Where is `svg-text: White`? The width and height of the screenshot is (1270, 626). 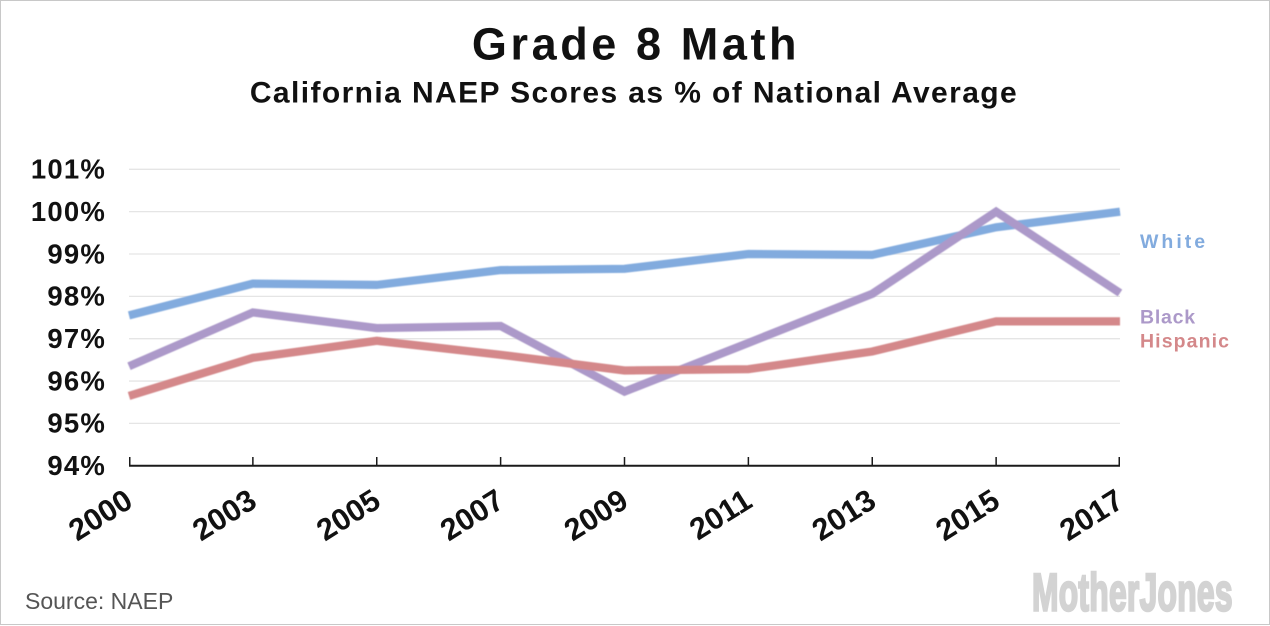
svg-text: White is located at coordinates (1174, 242).